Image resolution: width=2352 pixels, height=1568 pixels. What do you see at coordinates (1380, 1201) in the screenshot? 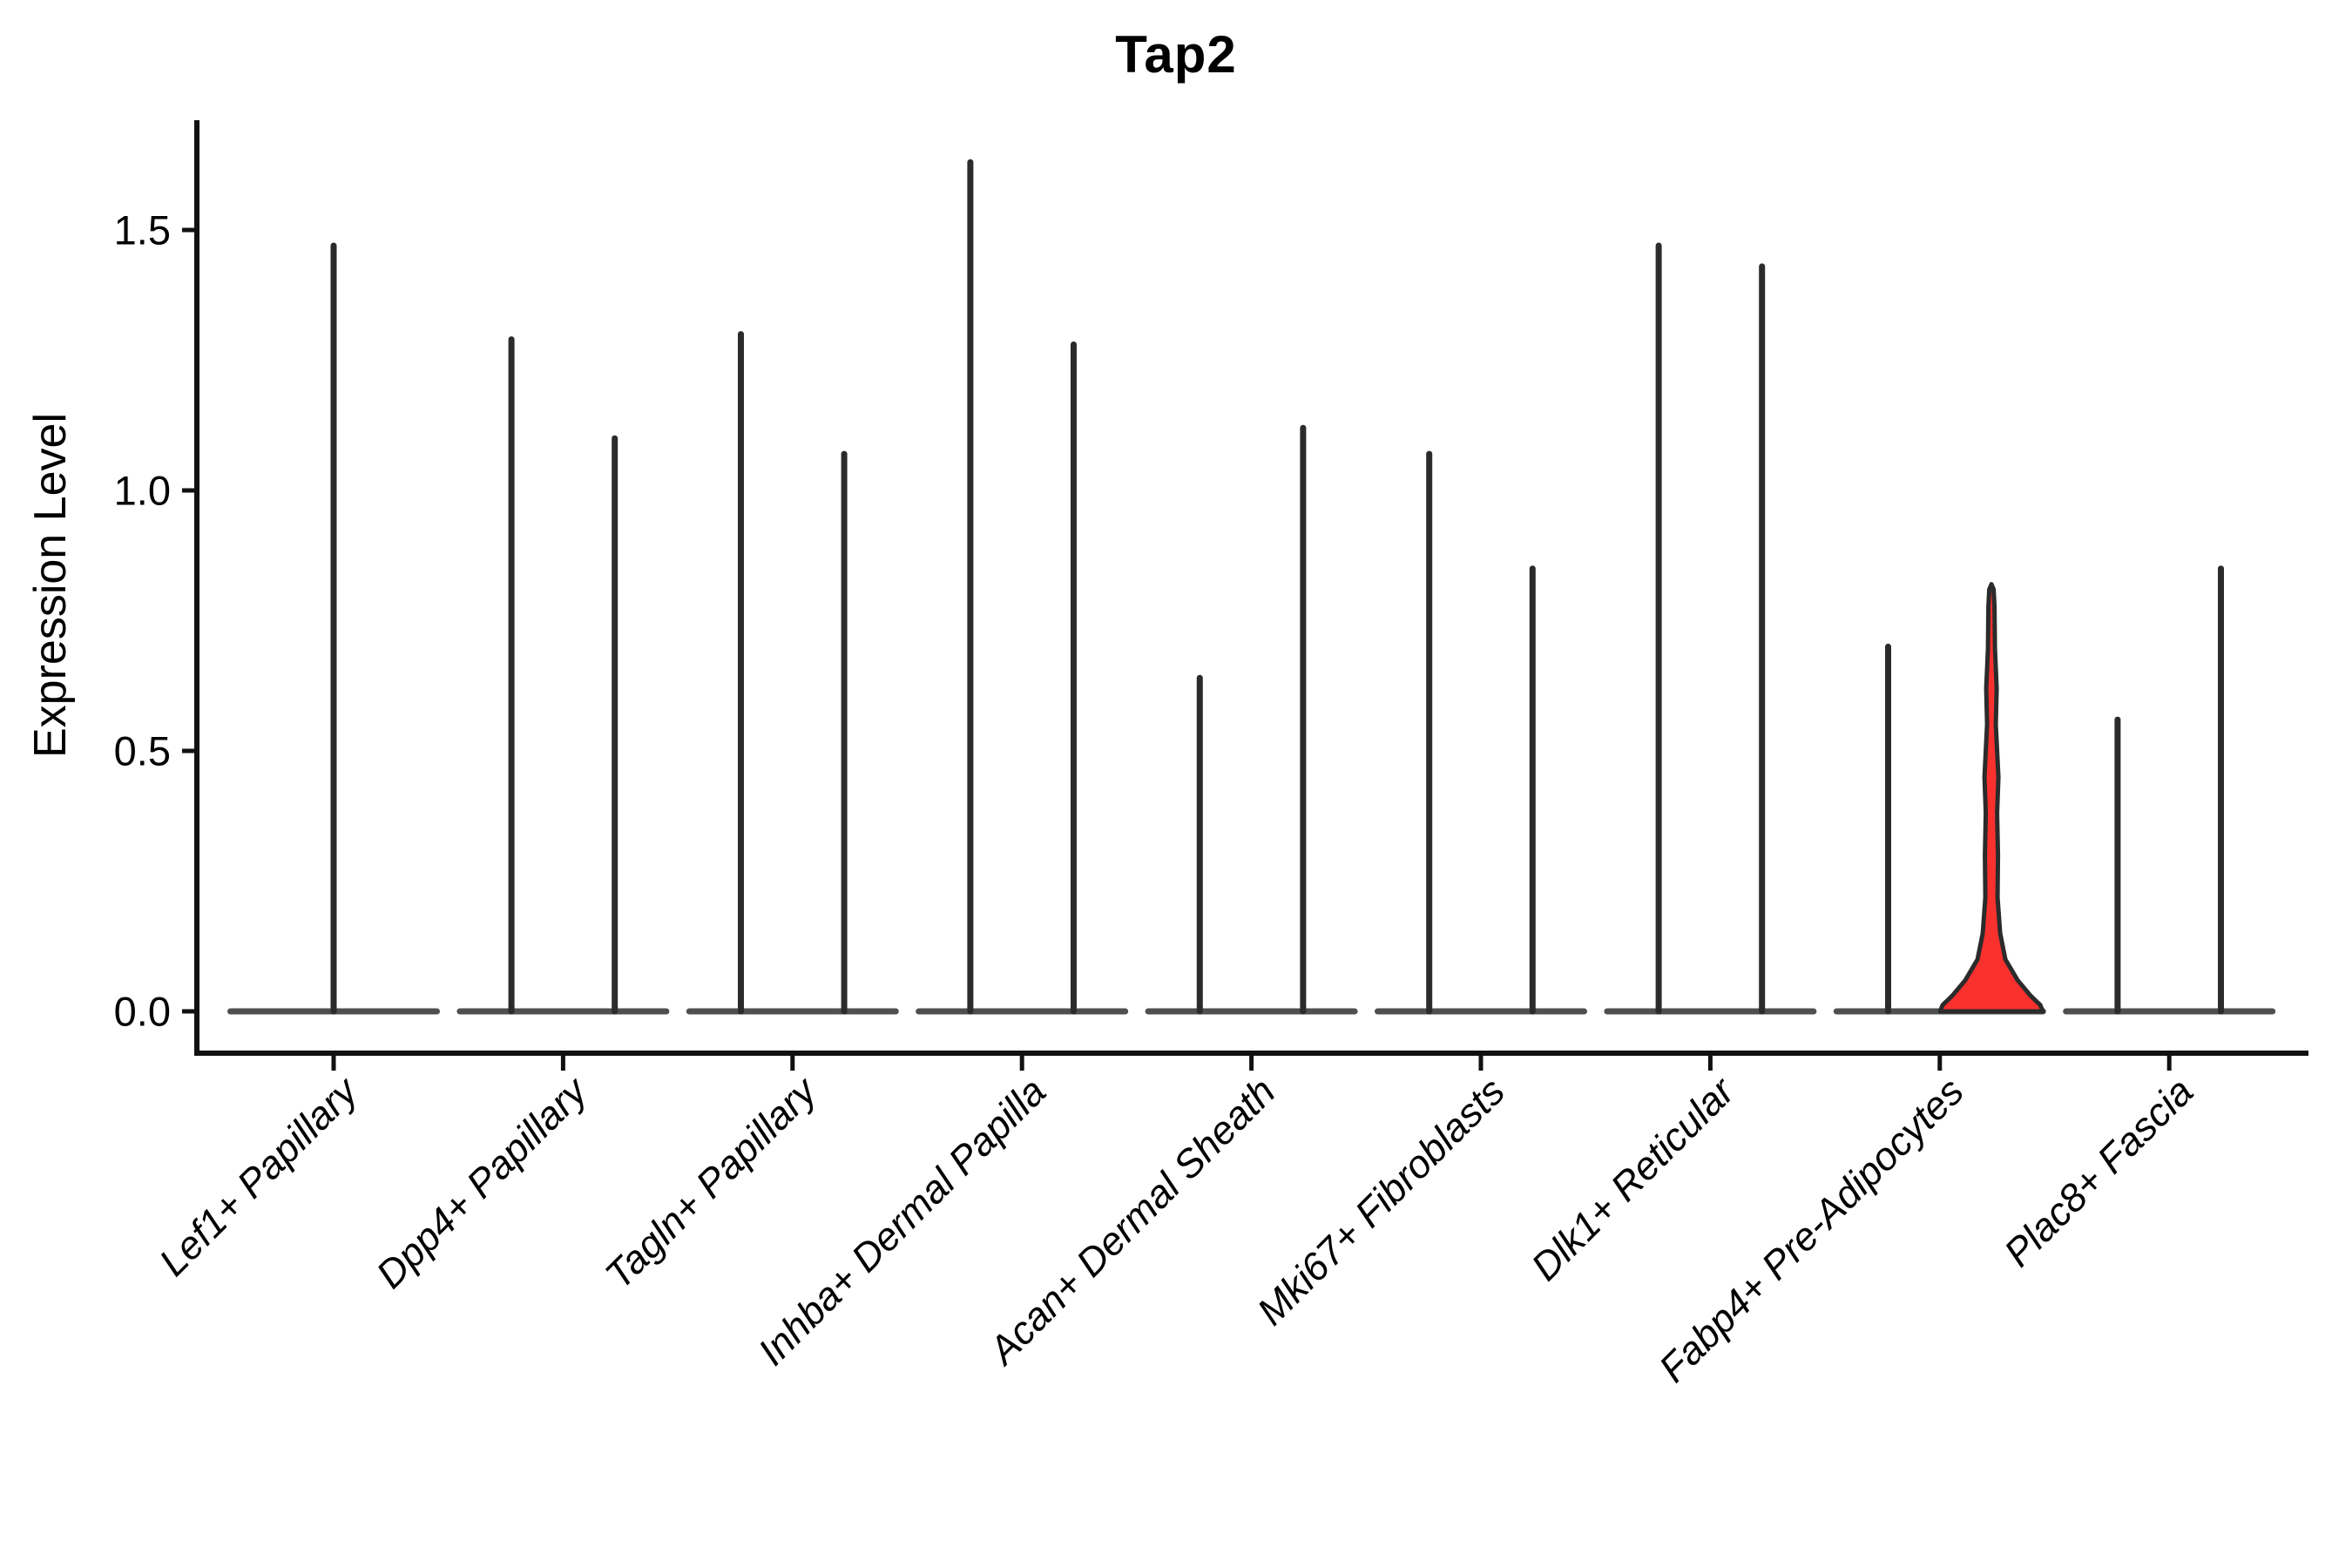
I see `x-category-label: Mki67+ Fibroblasts` at bounding box center [1380, 1201].